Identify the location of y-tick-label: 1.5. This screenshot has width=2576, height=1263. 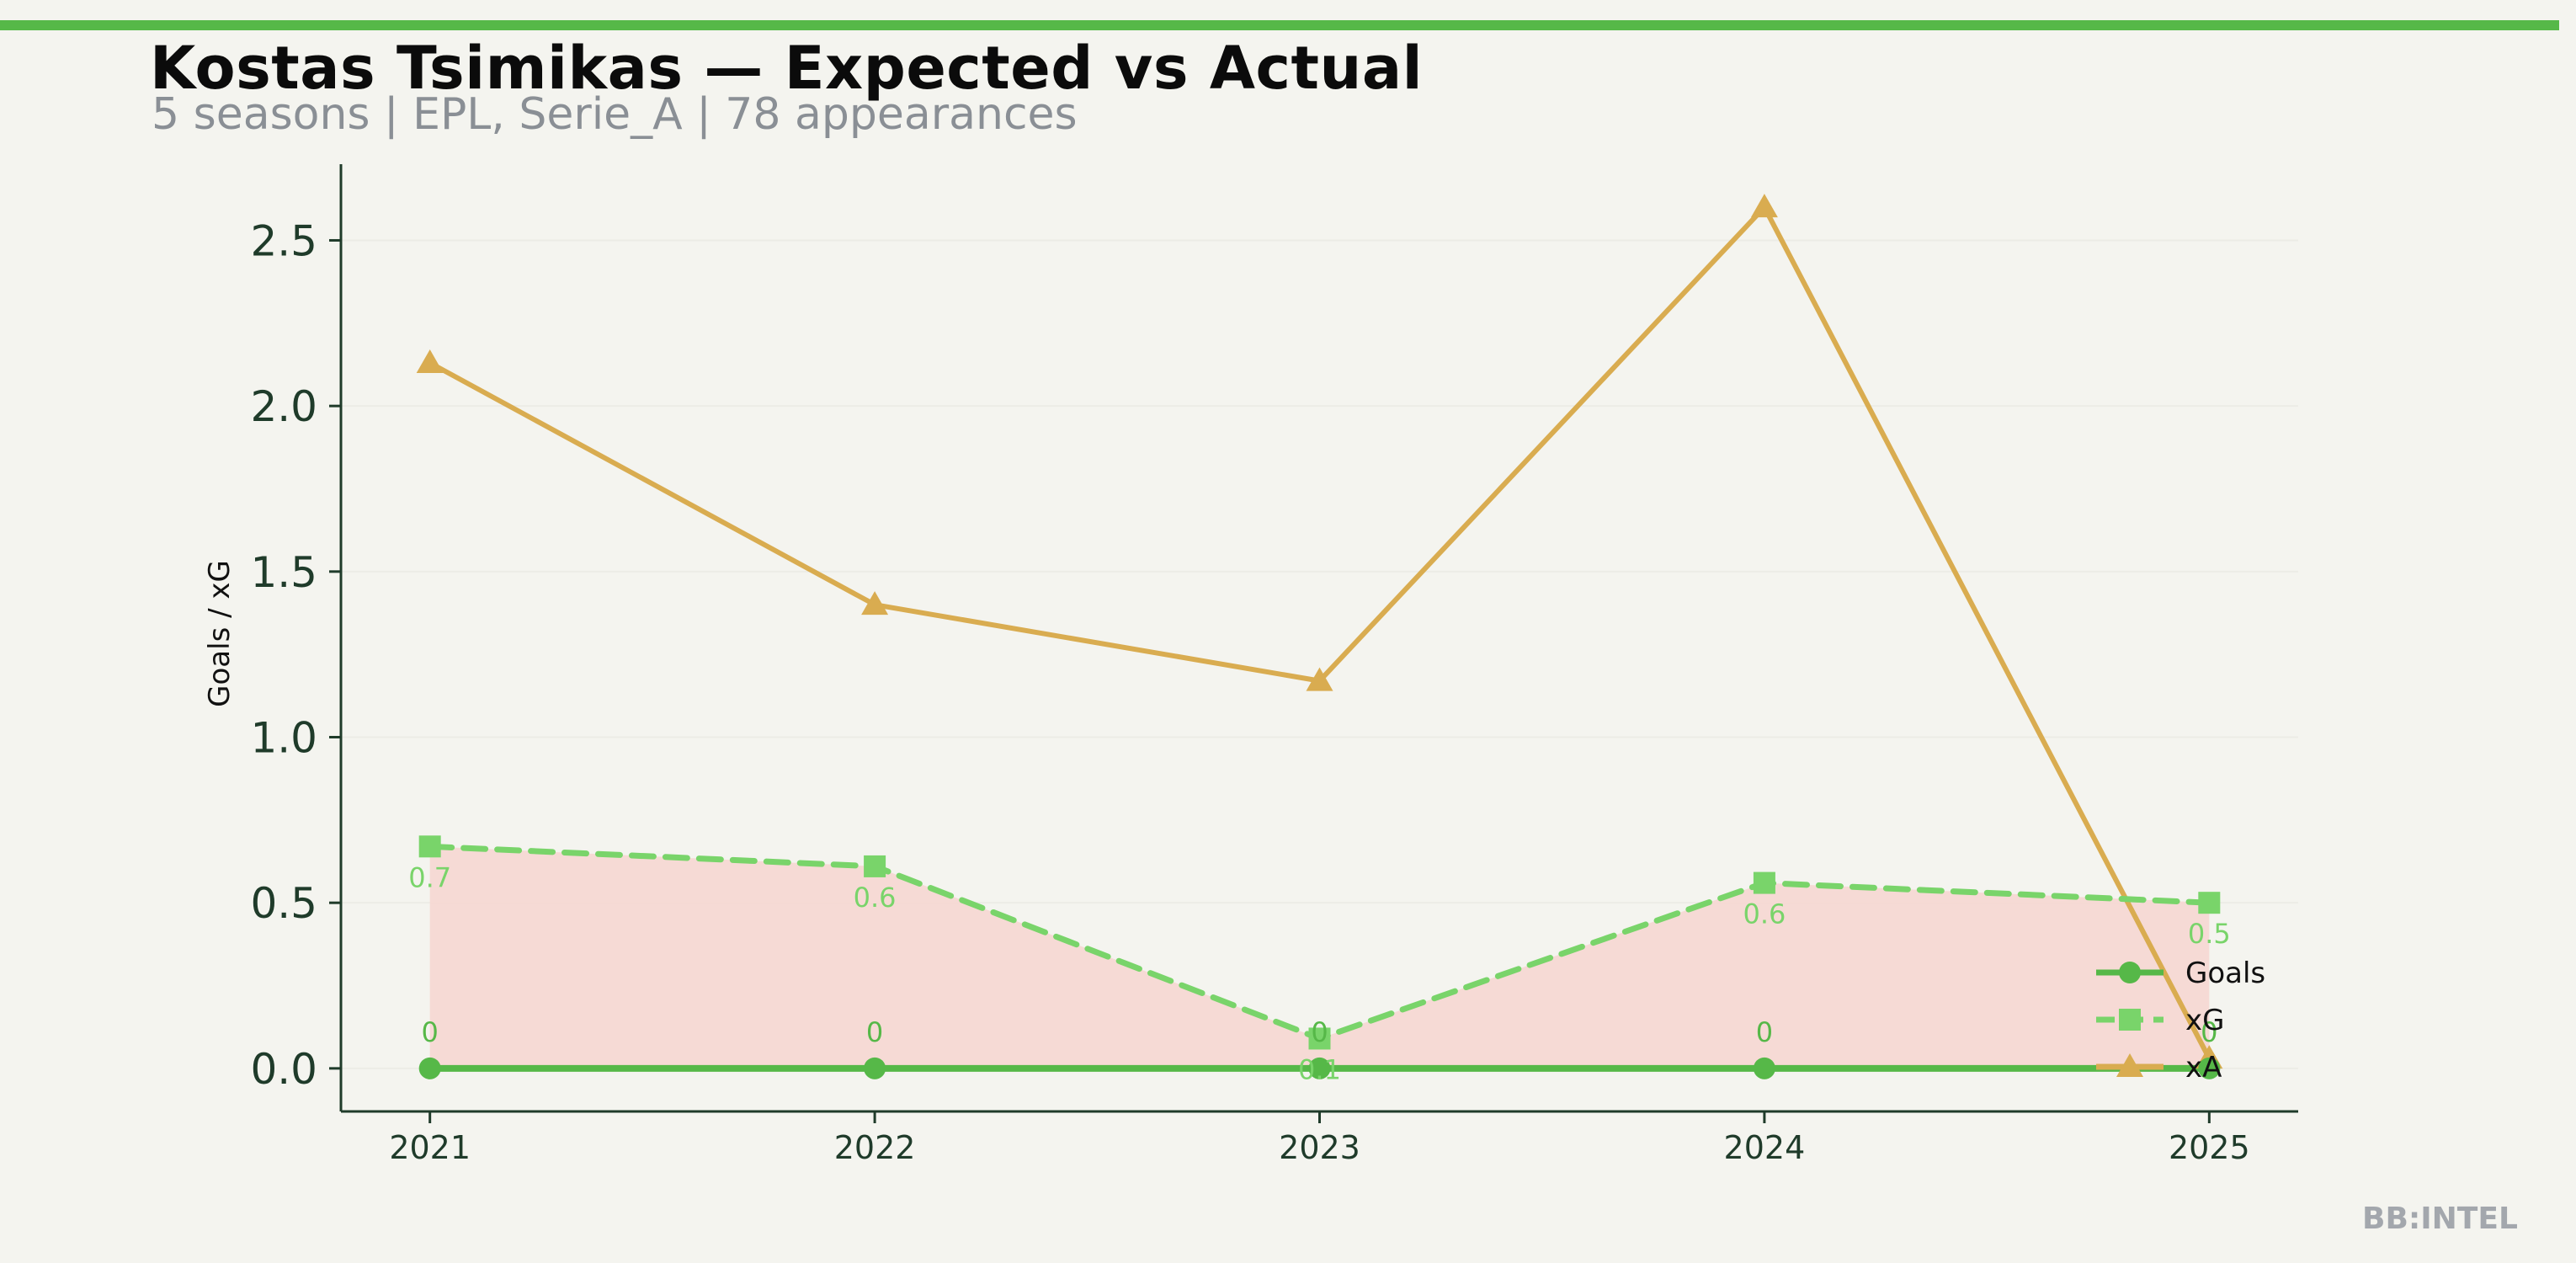
(284, 572).